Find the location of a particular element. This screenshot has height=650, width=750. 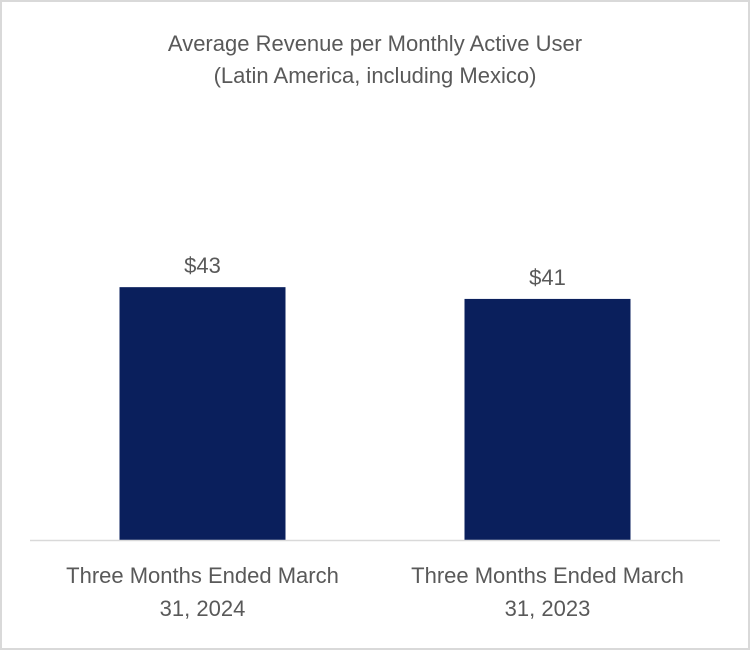

category-label: 31, 2023 is located at coordinates (548, 608).